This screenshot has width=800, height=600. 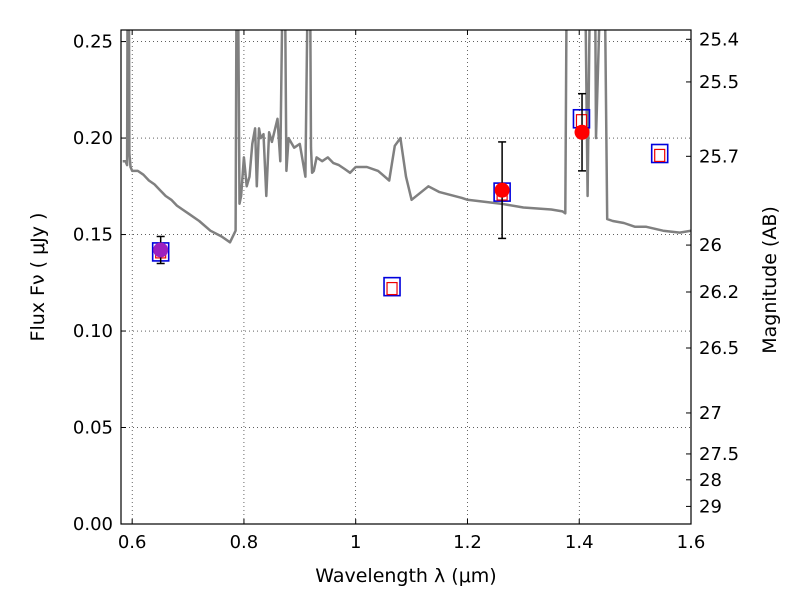 I want to click on y-axis-left: 0.00 0.05 0.10 0.15 0.20 0.25, so click(x=99, y=283).